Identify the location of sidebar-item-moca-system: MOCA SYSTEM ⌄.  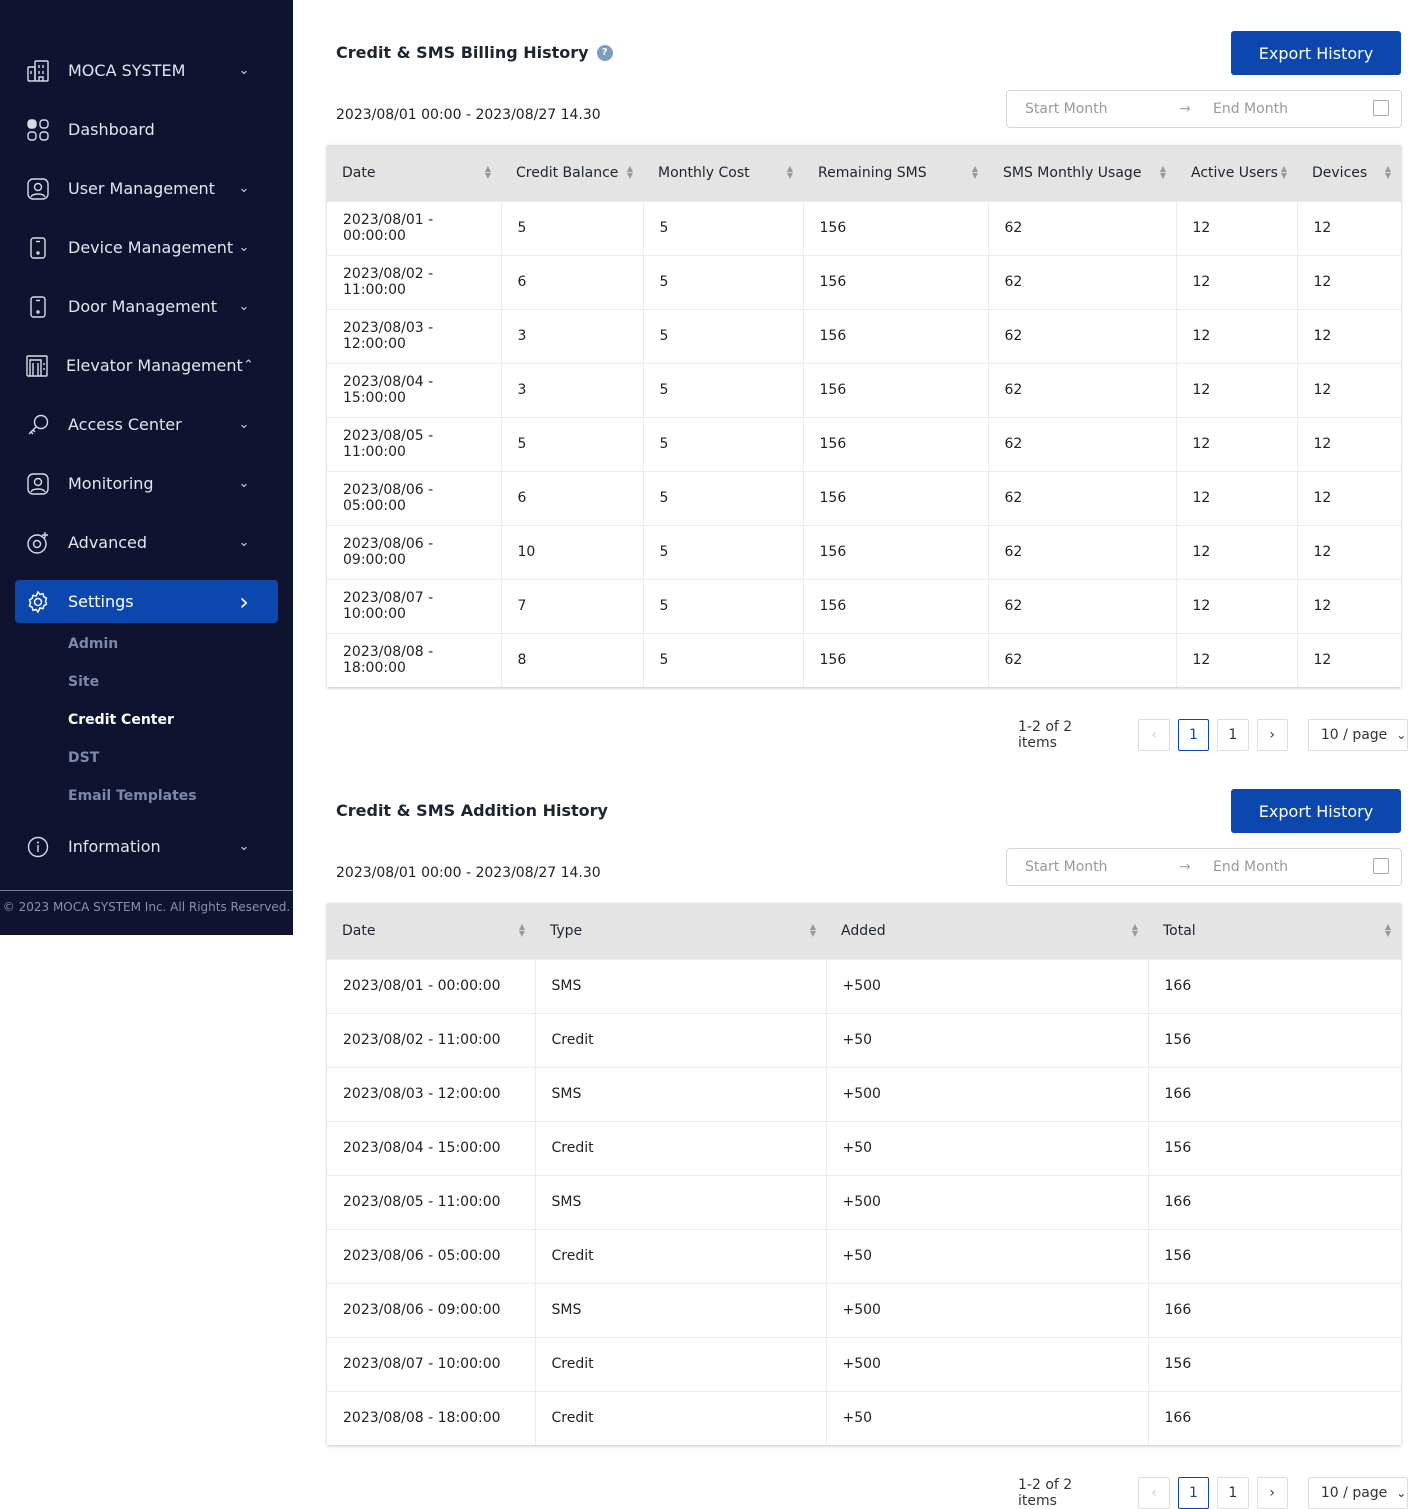
(146, 70).